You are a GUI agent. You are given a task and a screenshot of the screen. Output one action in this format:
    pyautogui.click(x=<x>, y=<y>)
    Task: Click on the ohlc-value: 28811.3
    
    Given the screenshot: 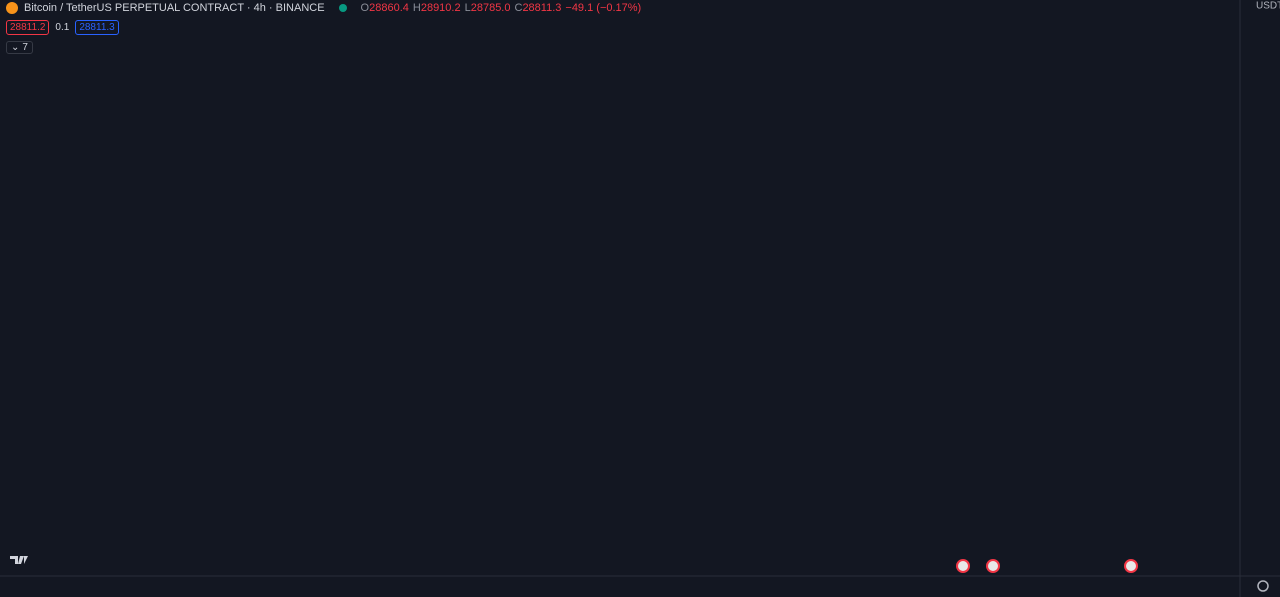 What is the action you would take?
    pyautogui.click(x=542, y=8)
    